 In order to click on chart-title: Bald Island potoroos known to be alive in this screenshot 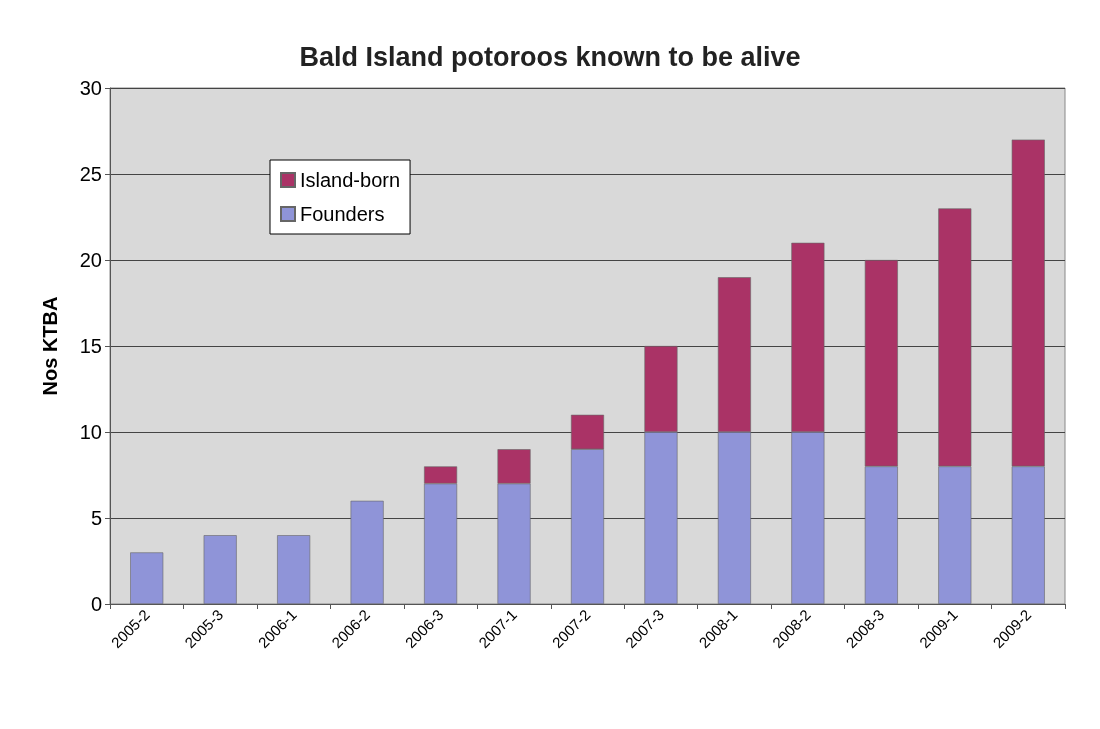, I will do `click(550, 56)`.